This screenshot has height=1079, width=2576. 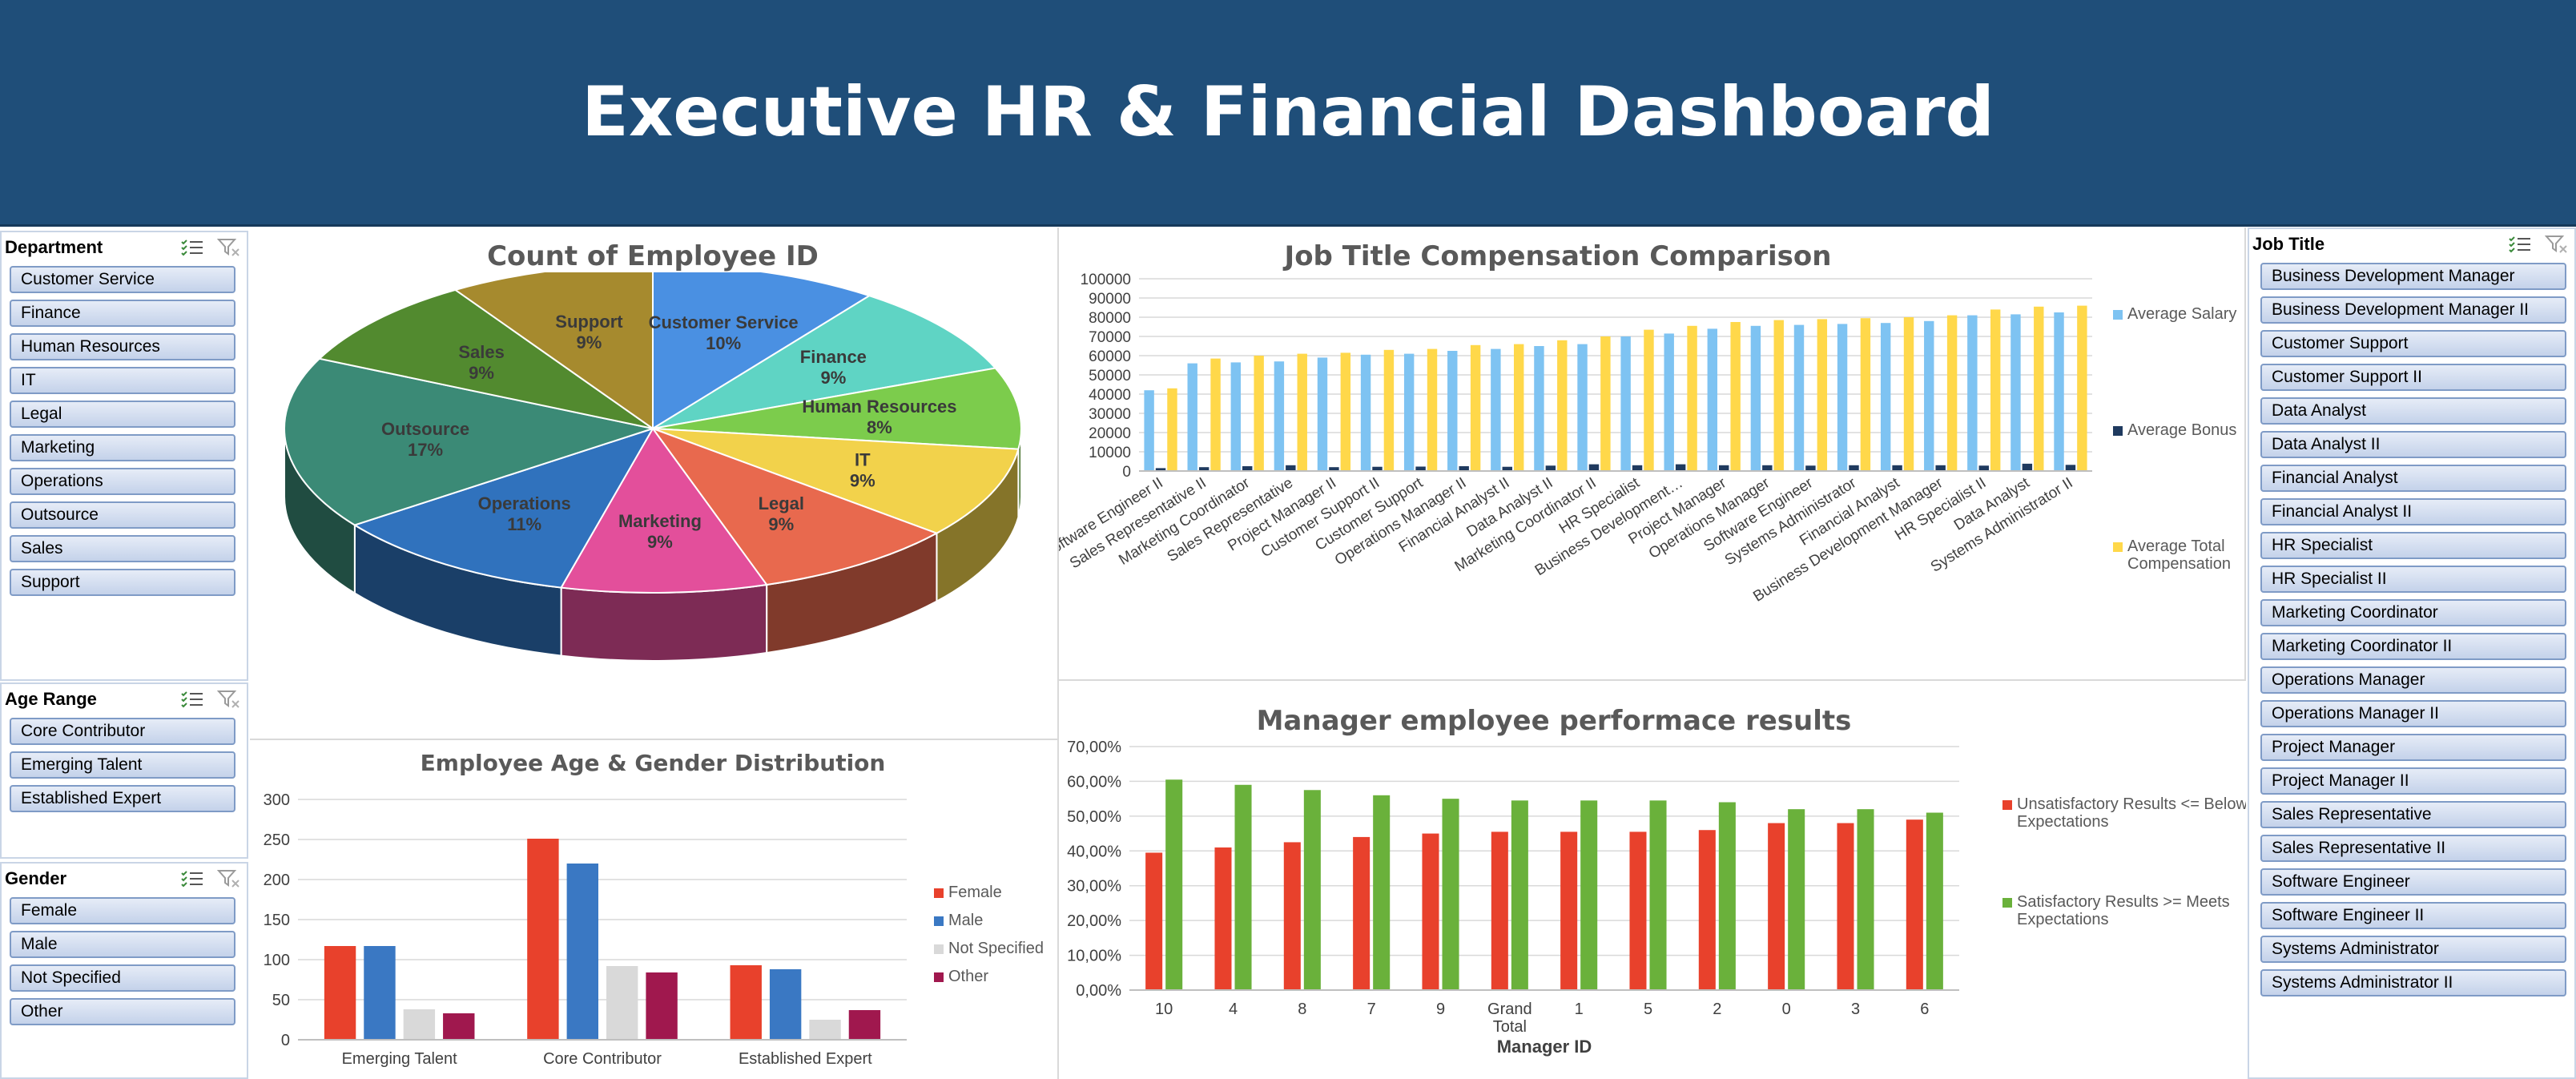 What do you see at coordinates (122, 346) in the screenshot?
I see `department-slicer-item: Human Resources` at bounding box center [122, 346].